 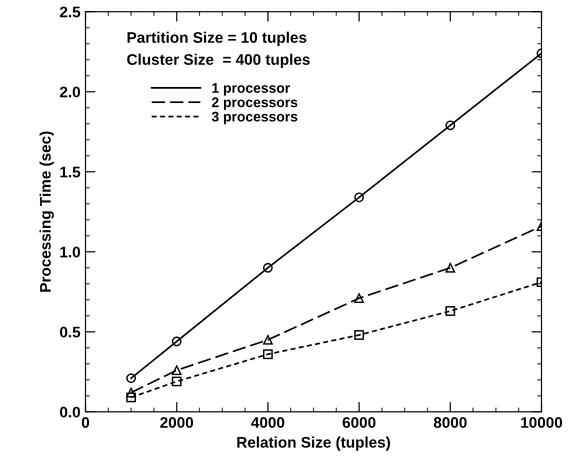 What do you see at coordinates (177, 422) in the screenshot?
I see `x-tick-label: 2000` at bounding box center [177, 422].